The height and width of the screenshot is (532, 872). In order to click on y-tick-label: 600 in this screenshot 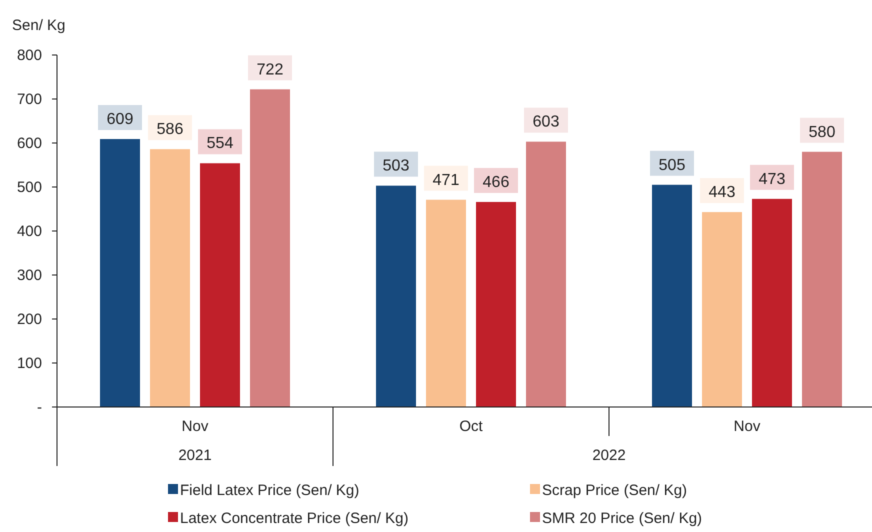, I will do `click(29, 143)`.